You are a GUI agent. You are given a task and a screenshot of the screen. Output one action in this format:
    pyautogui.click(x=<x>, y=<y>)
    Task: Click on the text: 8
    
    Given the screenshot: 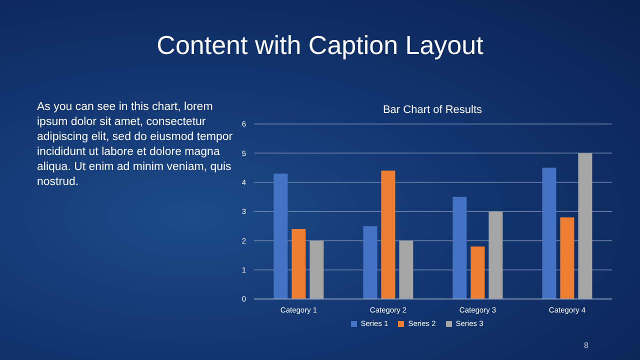 What is the action you would take?
    pyautogui.click(x=586, y=345)
    